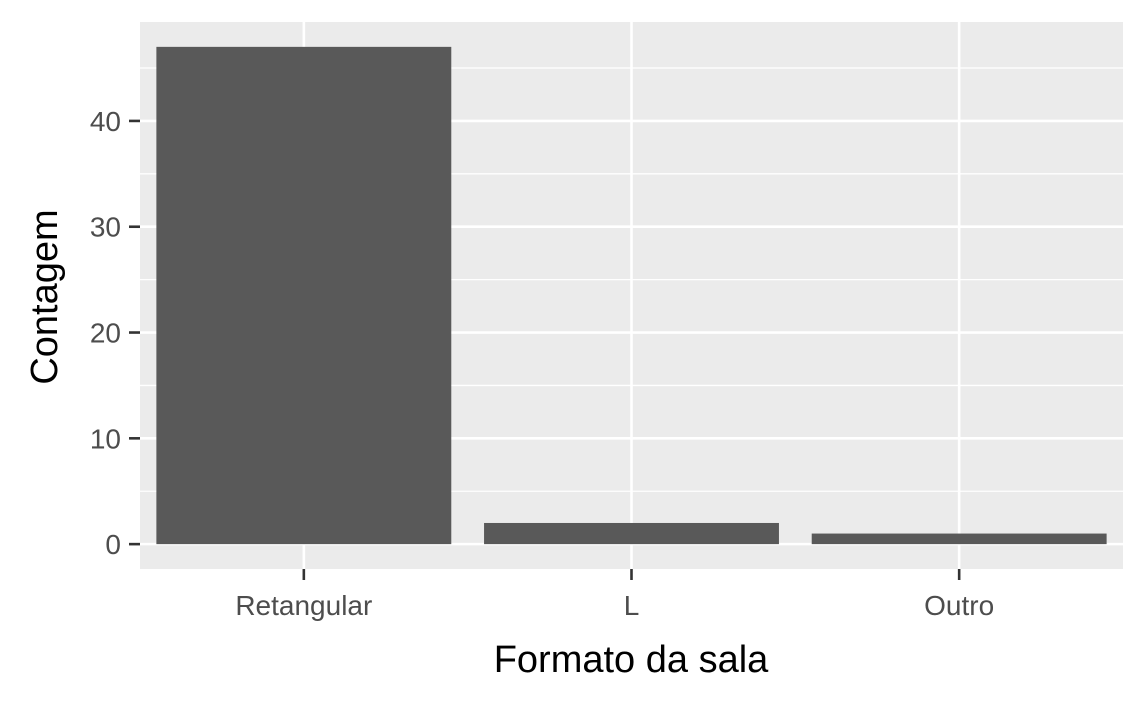  I want to click on y-tick-label: 0, so click(113, 544).